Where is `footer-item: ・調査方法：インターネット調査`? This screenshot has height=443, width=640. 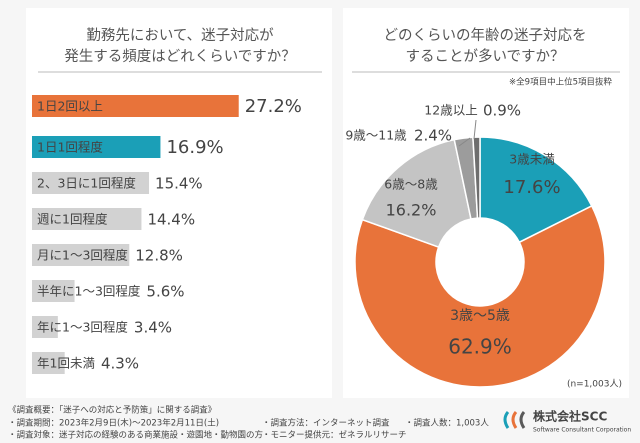
footer-item: ・調査方法：インターネット調査 is located at coordinates (326, 423).